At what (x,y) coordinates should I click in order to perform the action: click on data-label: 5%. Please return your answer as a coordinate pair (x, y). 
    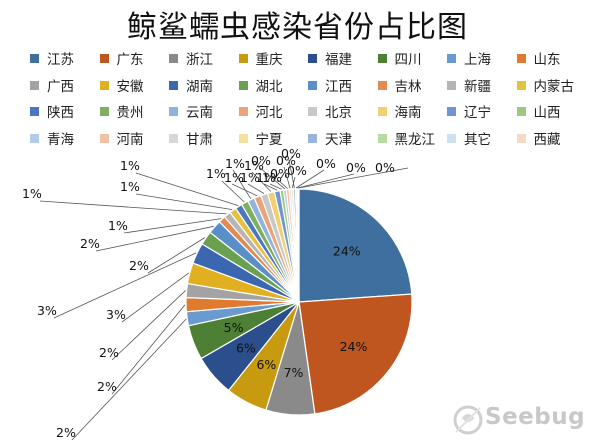
    Looking at the image, I should click on (234, 327).